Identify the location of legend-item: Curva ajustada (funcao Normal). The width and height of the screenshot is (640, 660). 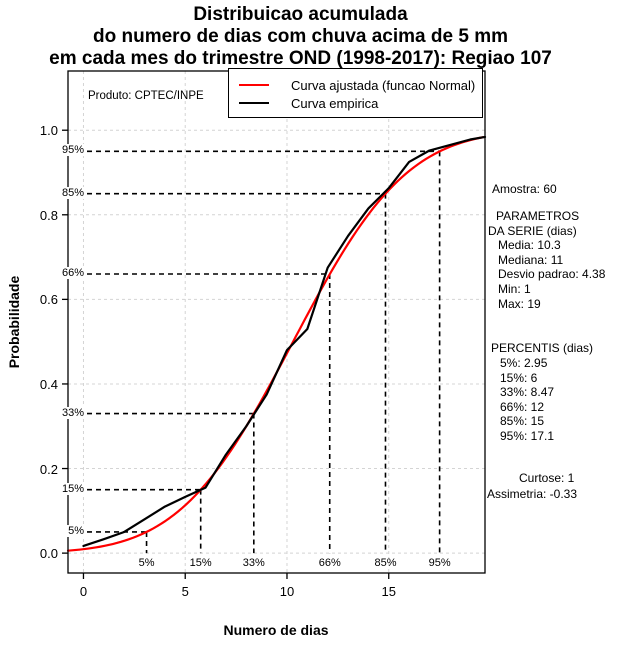
(357, 85).